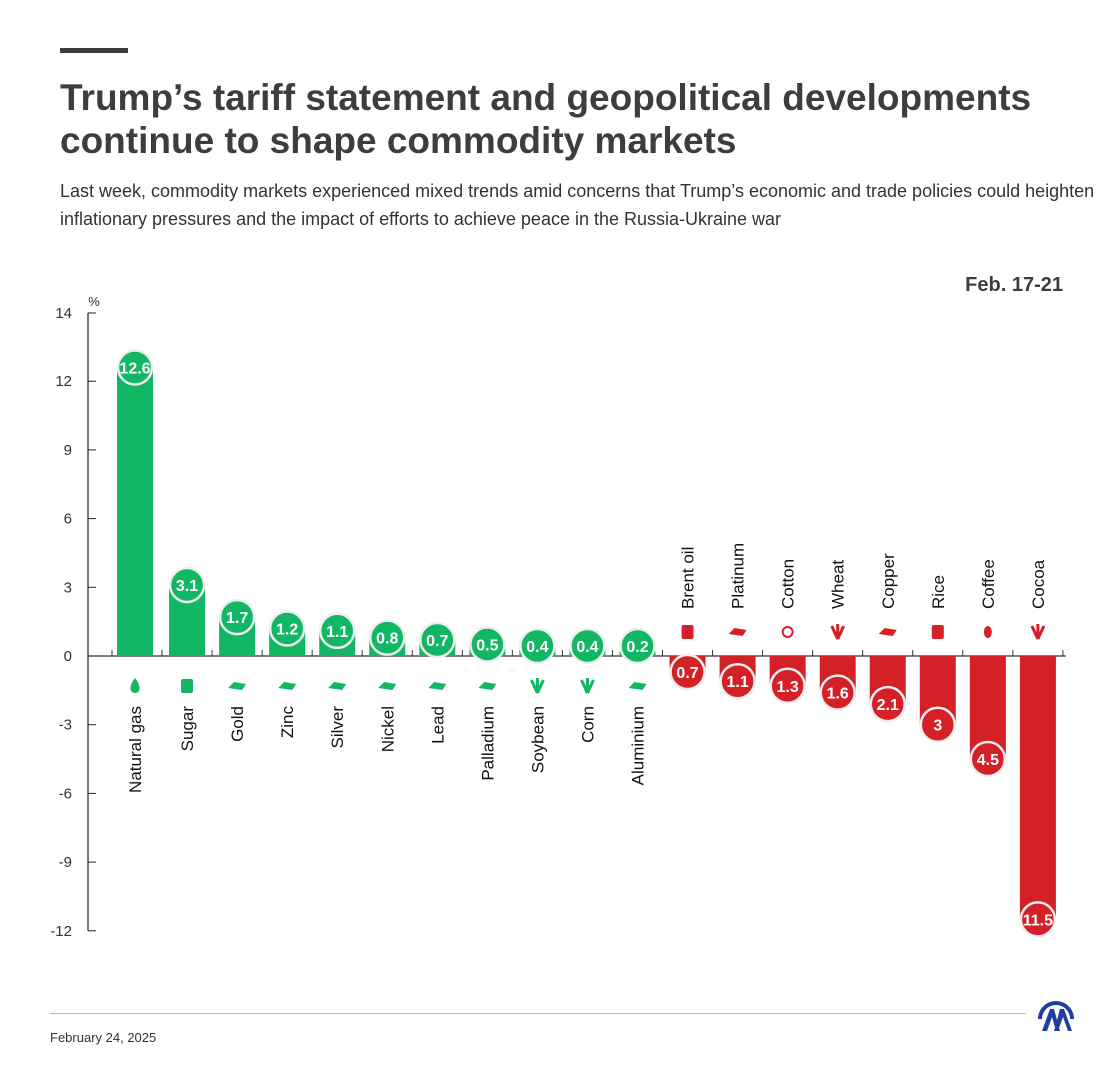 This screenshot has width=1120, height=1081. I want to click on bar-group-silver: 1.1 Silver, so click(337, 680).